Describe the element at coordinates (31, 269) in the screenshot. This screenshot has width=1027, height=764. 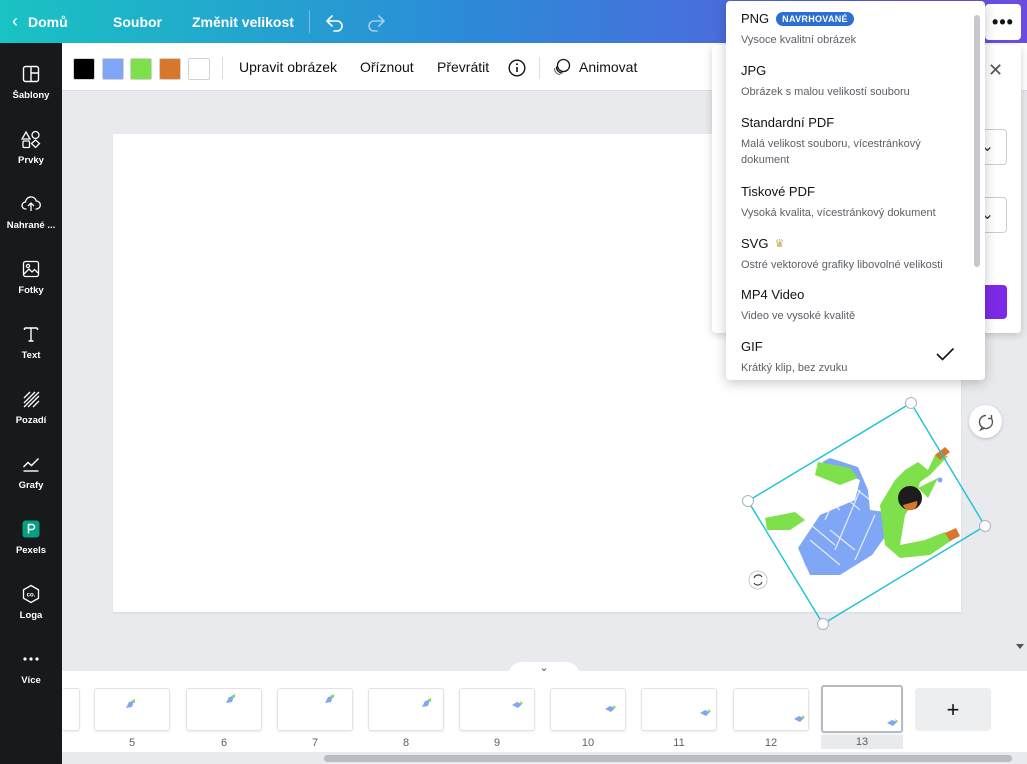
I see `photos-icon` at that location.